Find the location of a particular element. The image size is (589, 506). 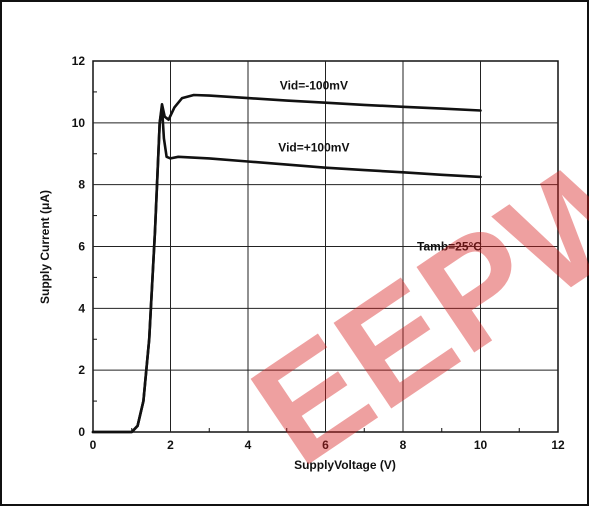

x-axis-label: SupplyVoltage (V) is located at coordinates (345, 465).